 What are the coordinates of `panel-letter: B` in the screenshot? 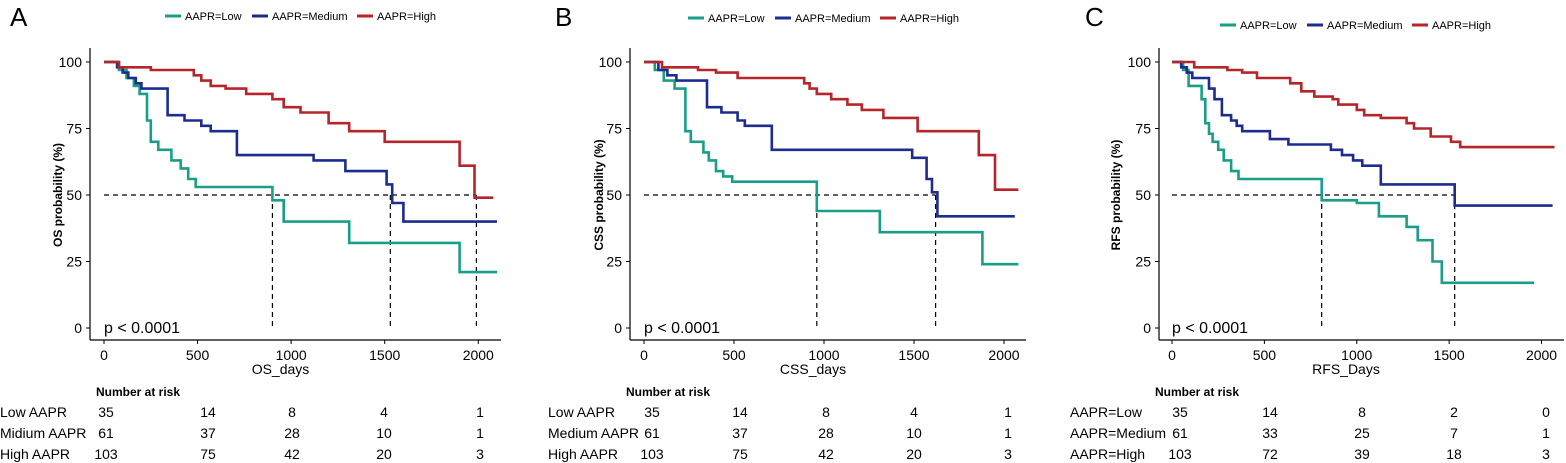 It's located at (563, 17).